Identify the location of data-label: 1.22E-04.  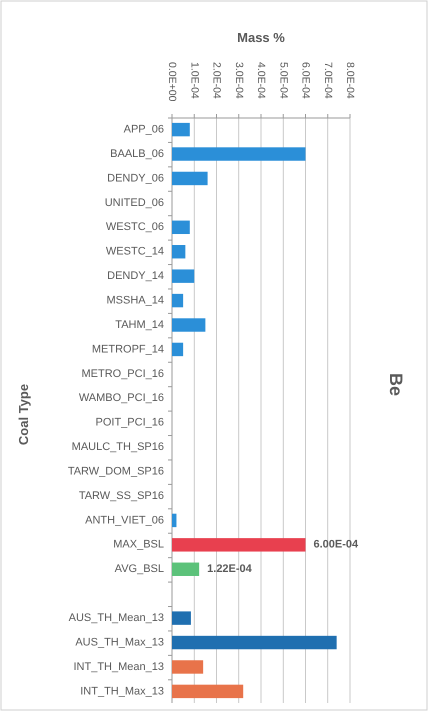
(230, 569).